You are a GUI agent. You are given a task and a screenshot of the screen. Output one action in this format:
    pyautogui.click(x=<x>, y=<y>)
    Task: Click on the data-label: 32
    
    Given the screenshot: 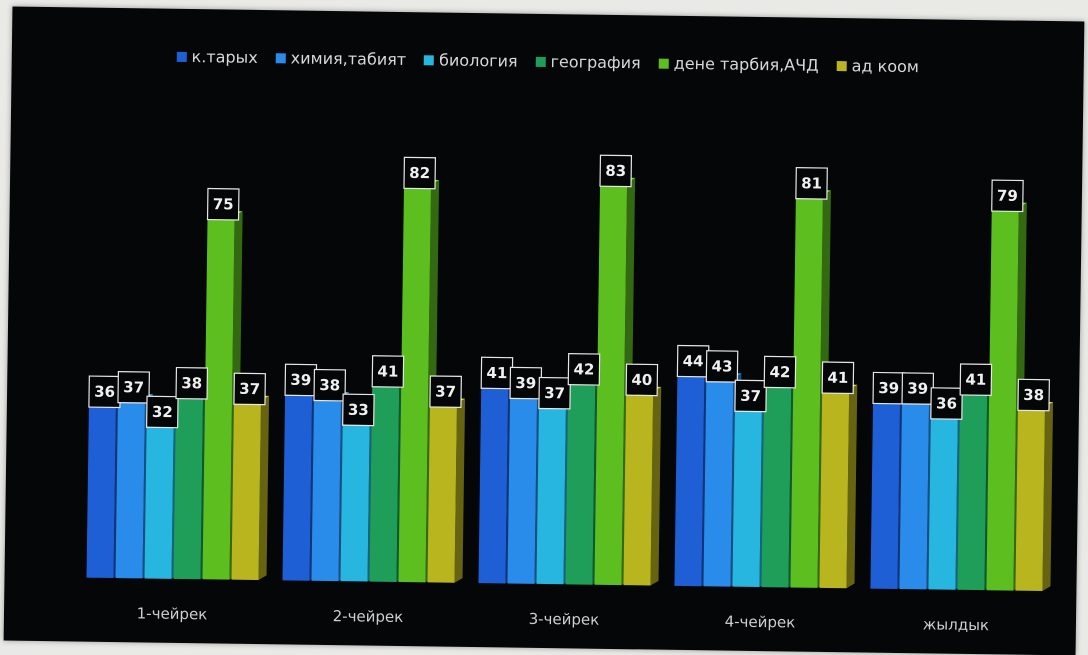 What is the action you would take?
    pyautogui.click(x=162, y=412)
    